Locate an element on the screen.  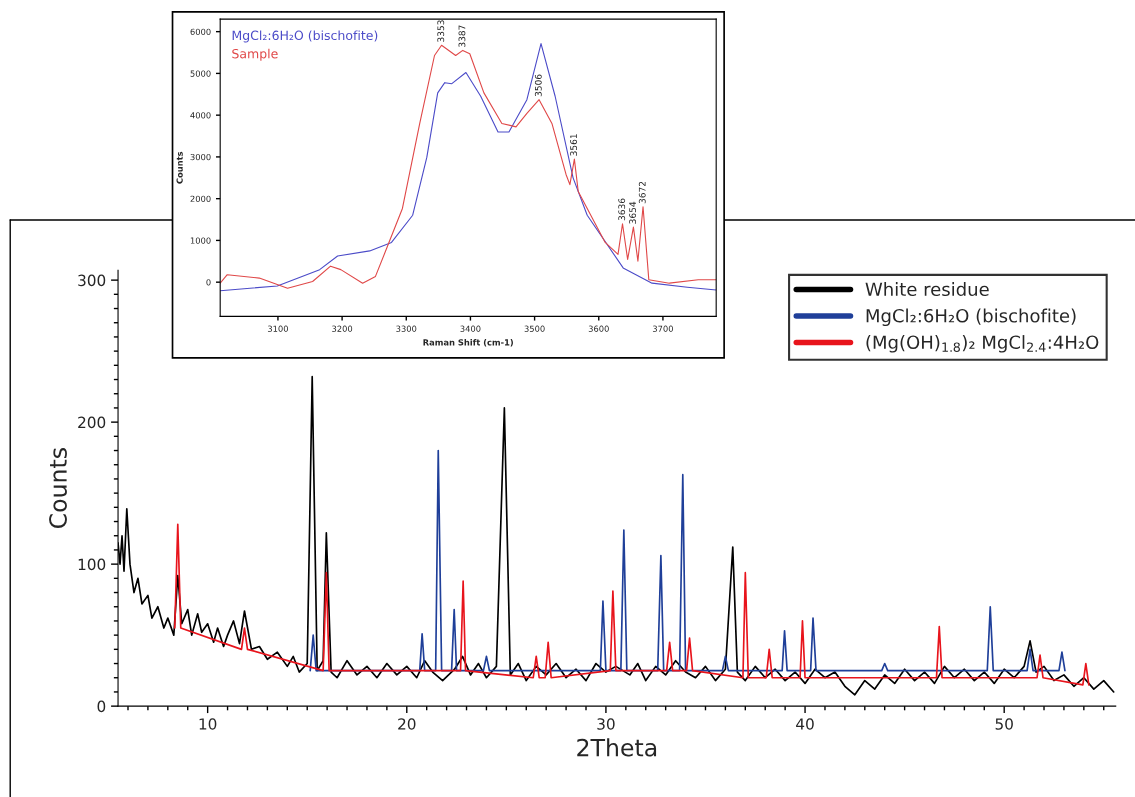
y-tick-label: 2000 is located at coordinates (200, 198).